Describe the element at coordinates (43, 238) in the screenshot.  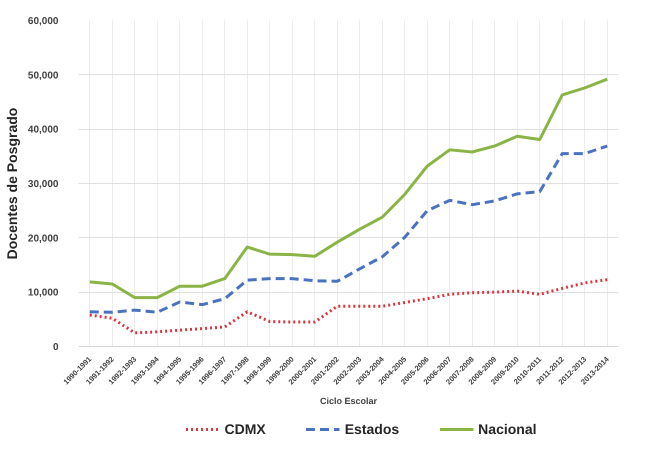
I see `y-tick-label: 20,000` at that location.